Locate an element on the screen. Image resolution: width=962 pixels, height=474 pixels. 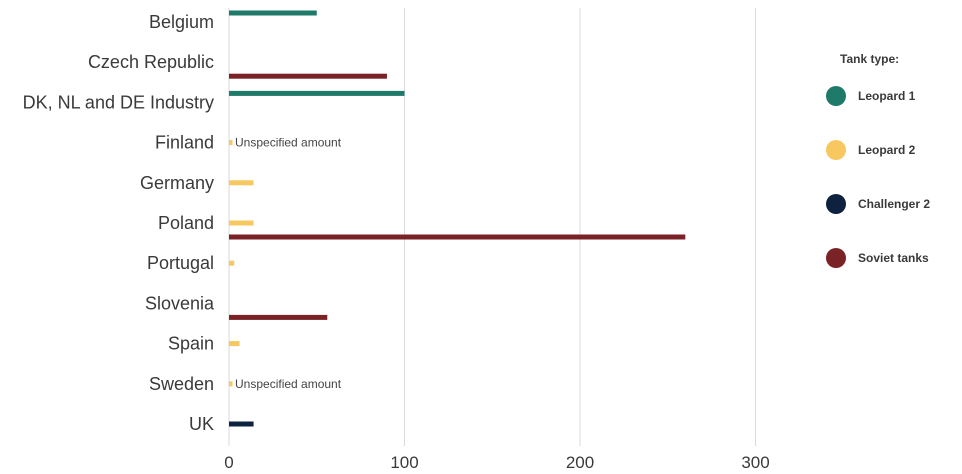
legend-item: Soviet tanks is located at coordinates (891, 258).